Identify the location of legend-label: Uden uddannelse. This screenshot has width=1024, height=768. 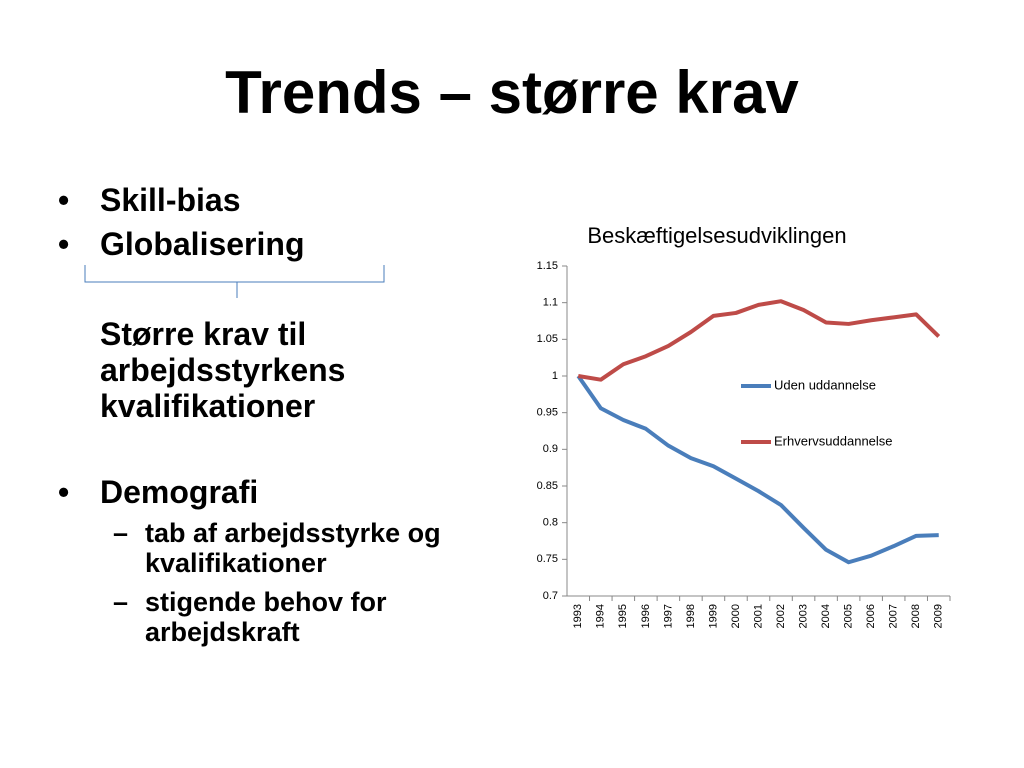
(825, 384).